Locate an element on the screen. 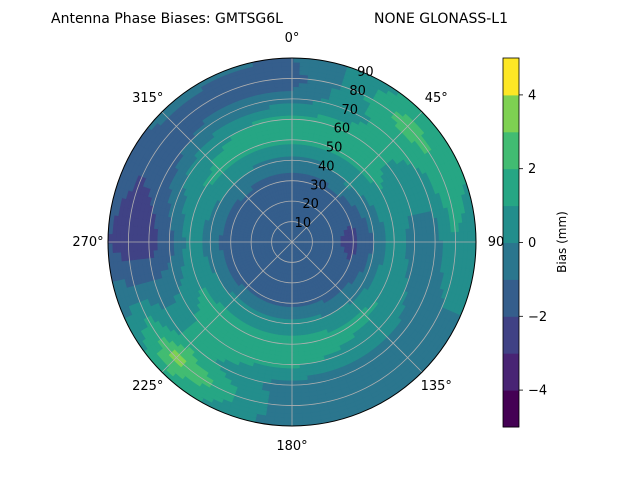 The image size is (640, 480). chart-subtitle: NONE GLONASS-L1 is located at coordinates (441, 19).